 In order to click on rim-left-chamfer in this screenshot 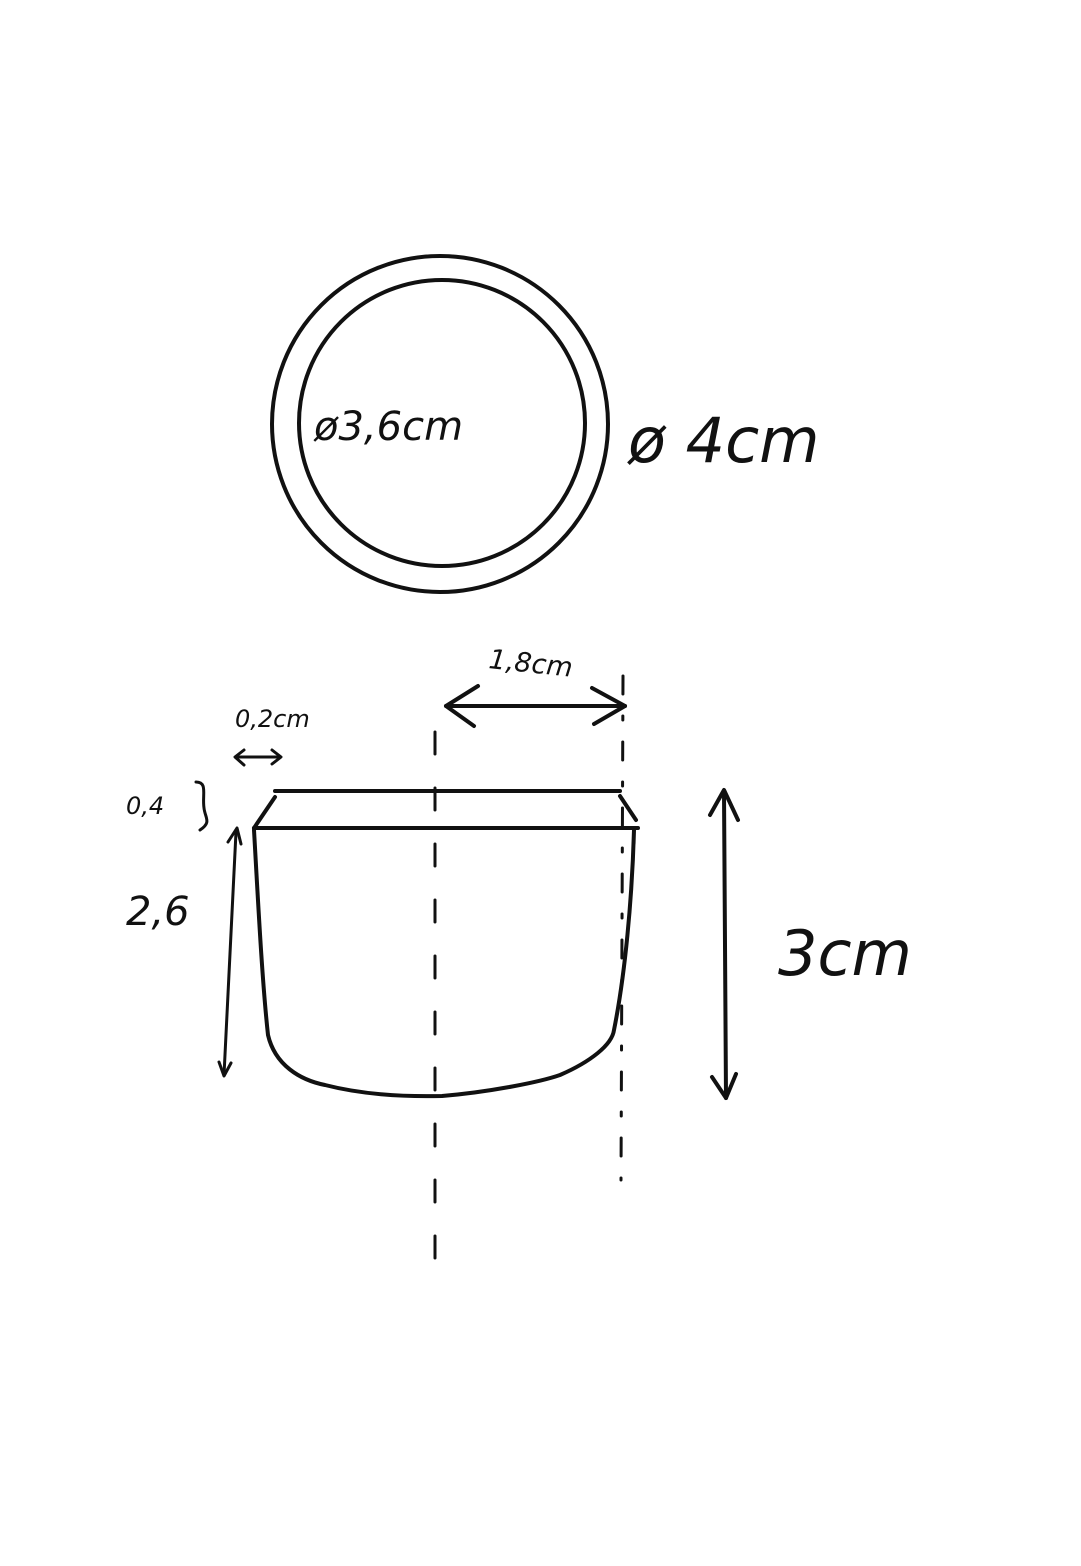, I will do `click(264, 812)`.